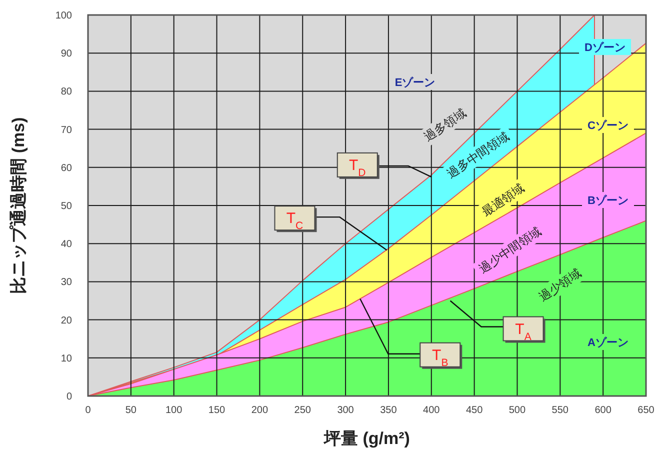  I want to click on x-axis-title: 坪量 (g/m²), so click(366, 438).